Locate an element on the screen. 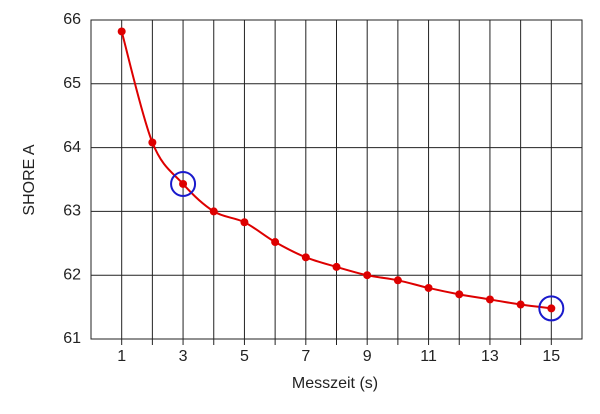 The height and width of the screenshot is (414, 600). x-tick-label: 13 is located at coordinates (490, 356).